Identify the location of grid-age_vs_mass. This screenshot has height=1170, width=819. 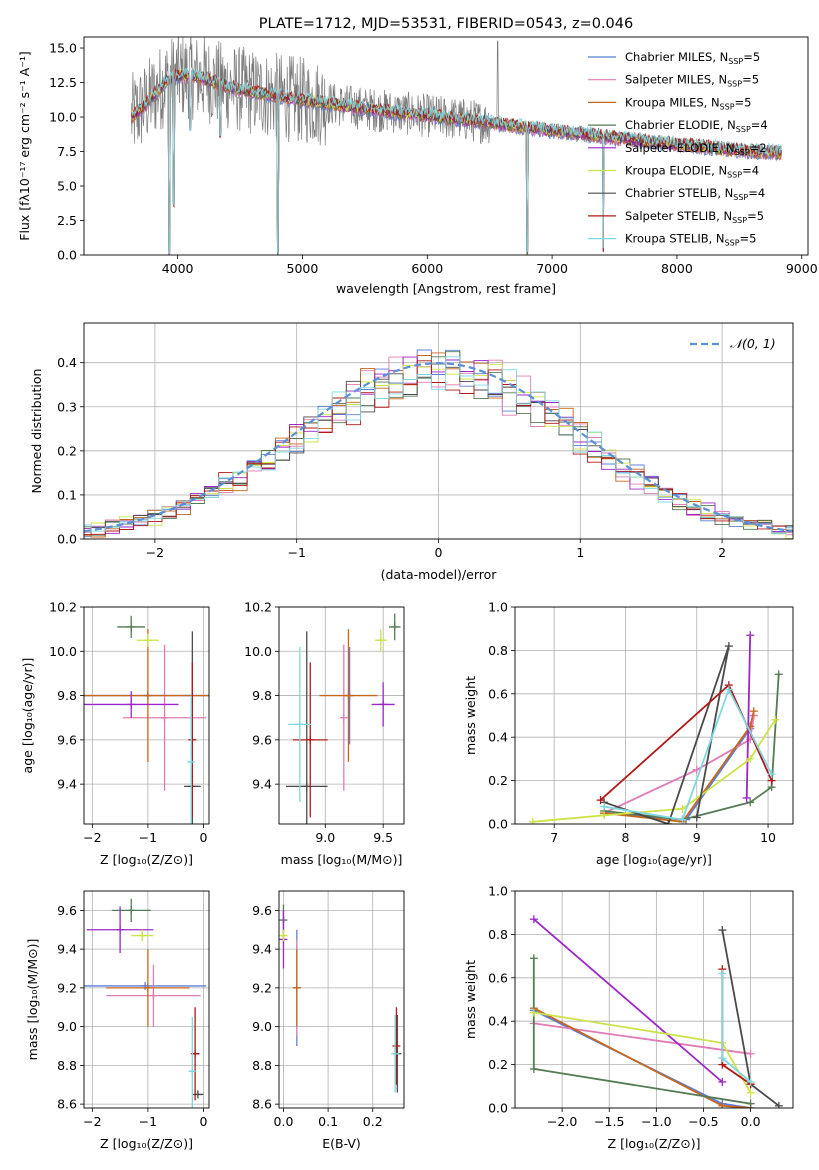
(341, 715).